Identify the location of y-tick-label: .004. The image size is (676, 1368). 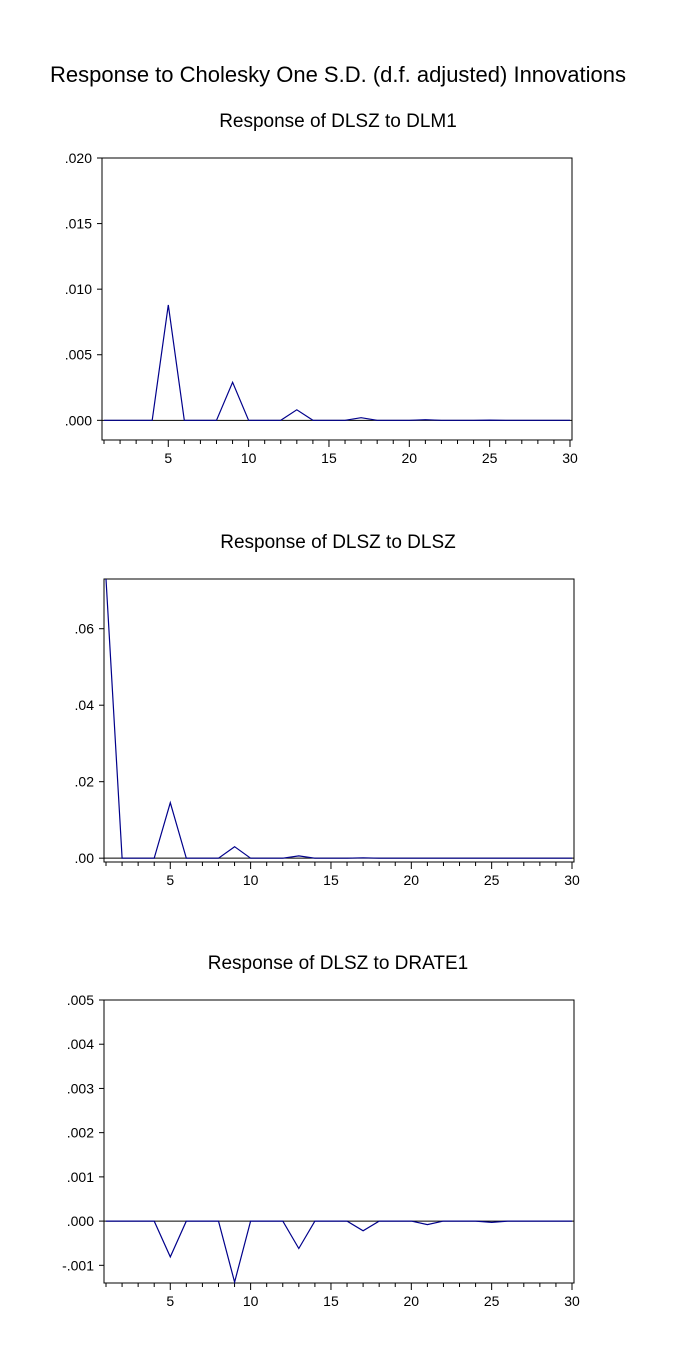
(80, 1044).